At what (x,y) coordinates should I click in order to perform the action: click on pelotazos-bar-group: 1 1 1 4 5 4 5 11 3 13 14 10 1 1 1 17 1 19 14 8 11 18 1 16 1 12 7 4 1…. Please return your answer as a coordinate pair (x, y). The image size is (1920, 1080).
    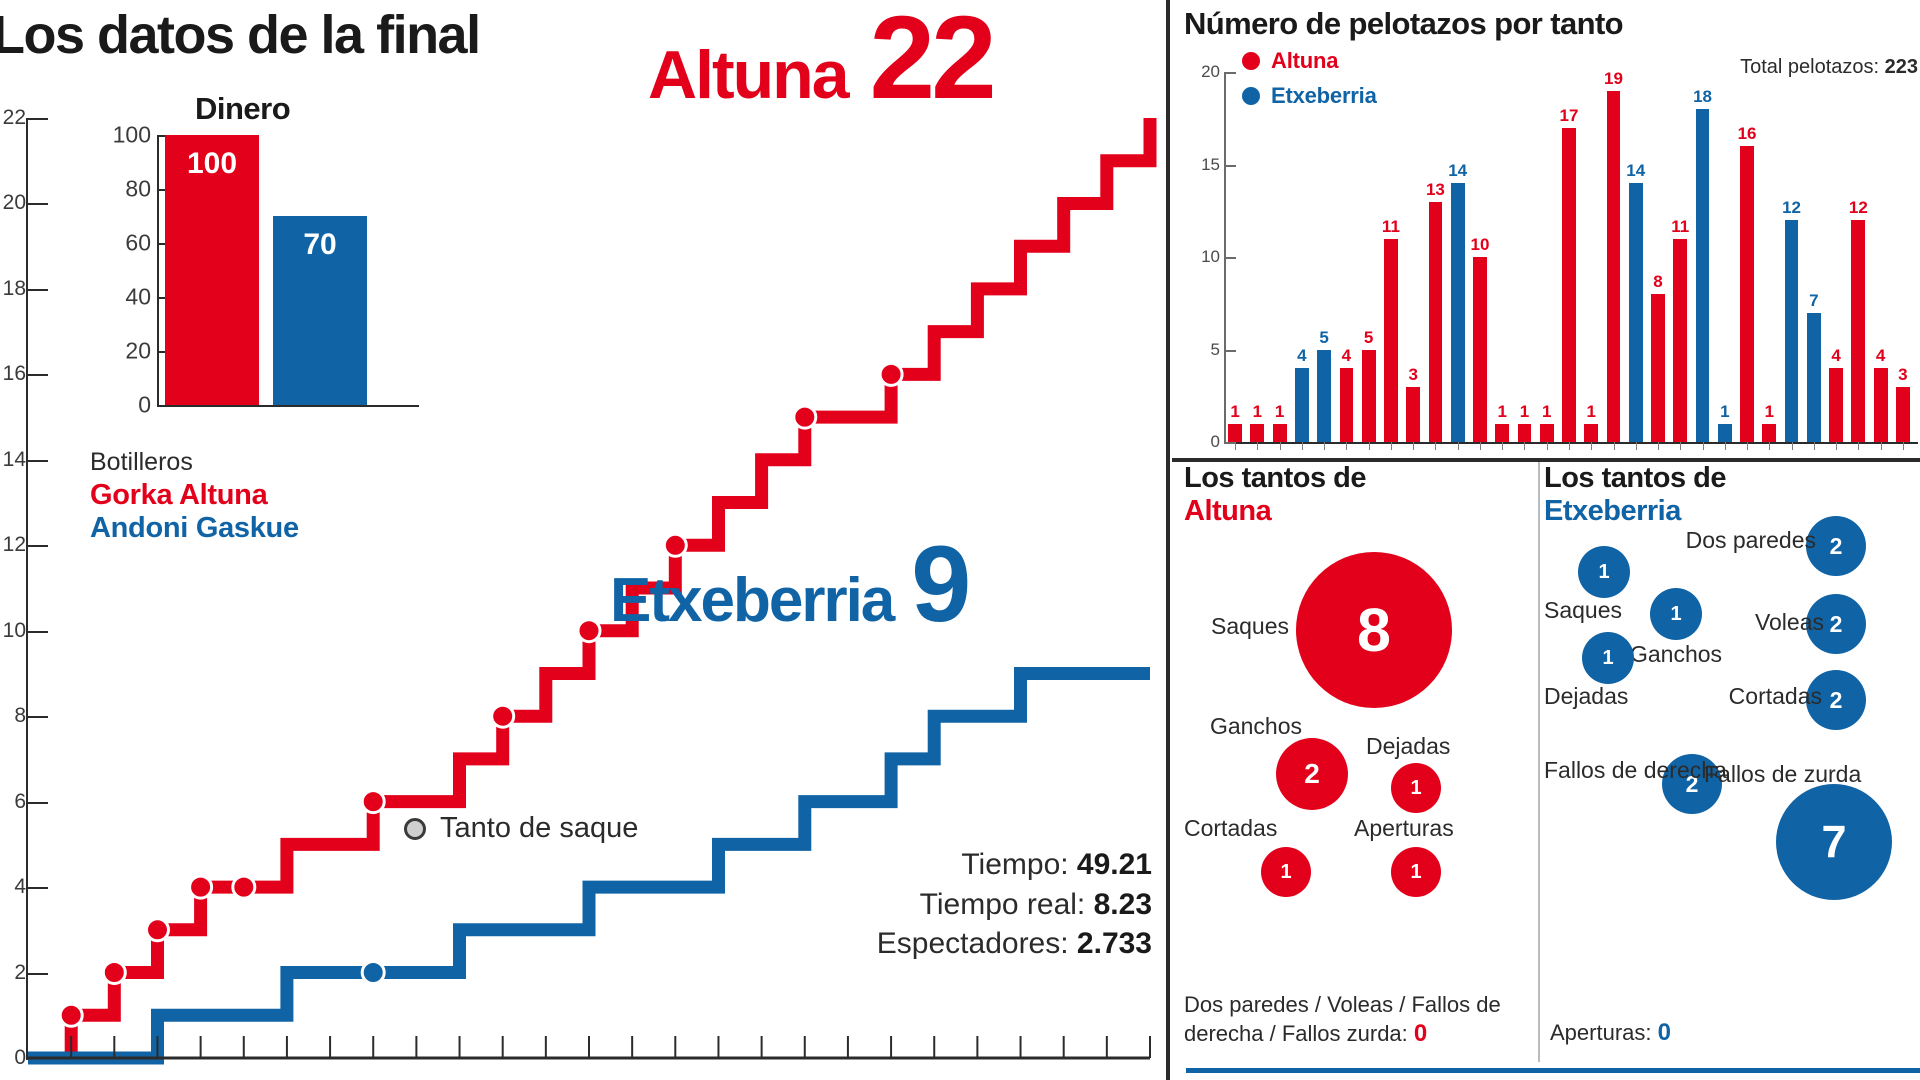
    Looking at the image, I should click on (1569, 255).